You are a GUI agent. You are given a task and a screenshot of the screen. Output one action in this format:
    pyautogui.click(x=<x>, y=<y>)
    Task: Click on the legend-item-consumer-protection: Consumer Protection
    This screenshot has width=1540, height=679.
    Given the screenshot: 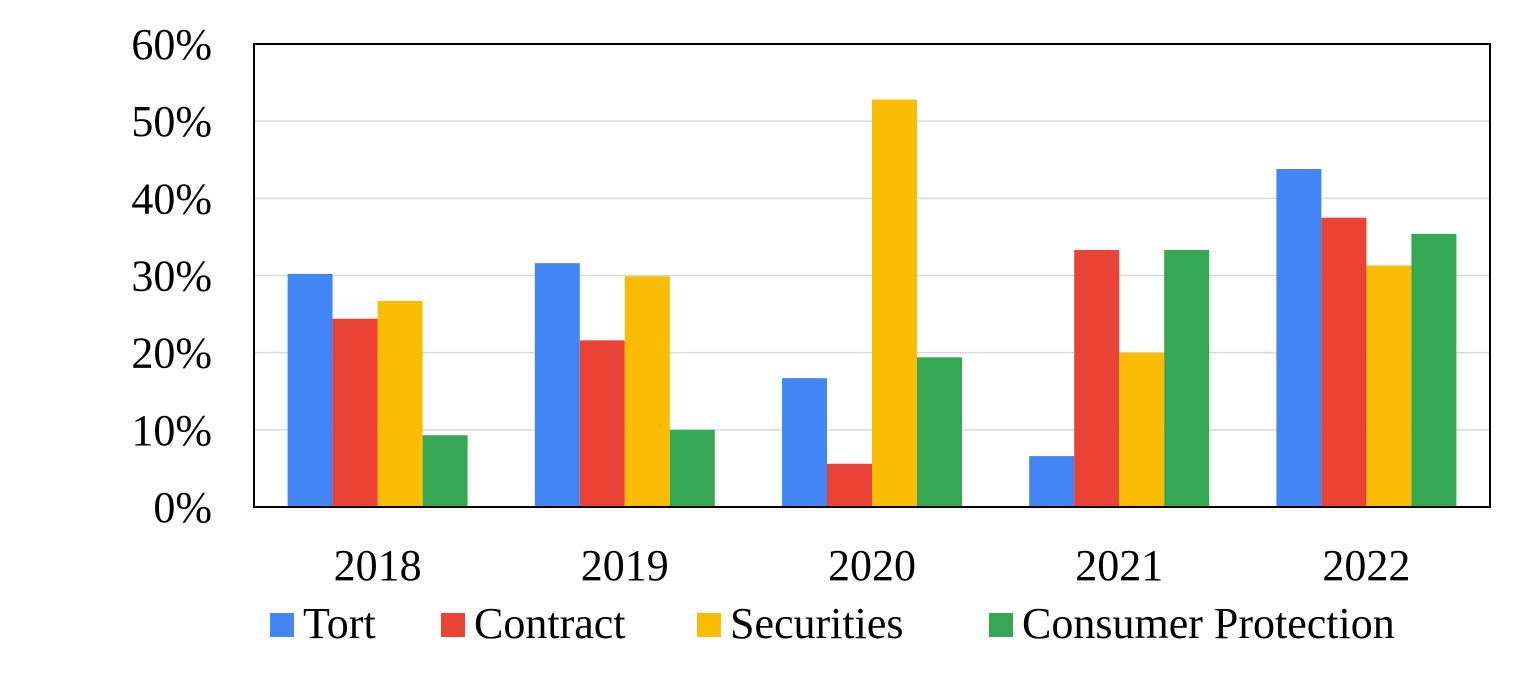 What is the action you would take?
    pyautogui.click(x=1192, y=623)
    